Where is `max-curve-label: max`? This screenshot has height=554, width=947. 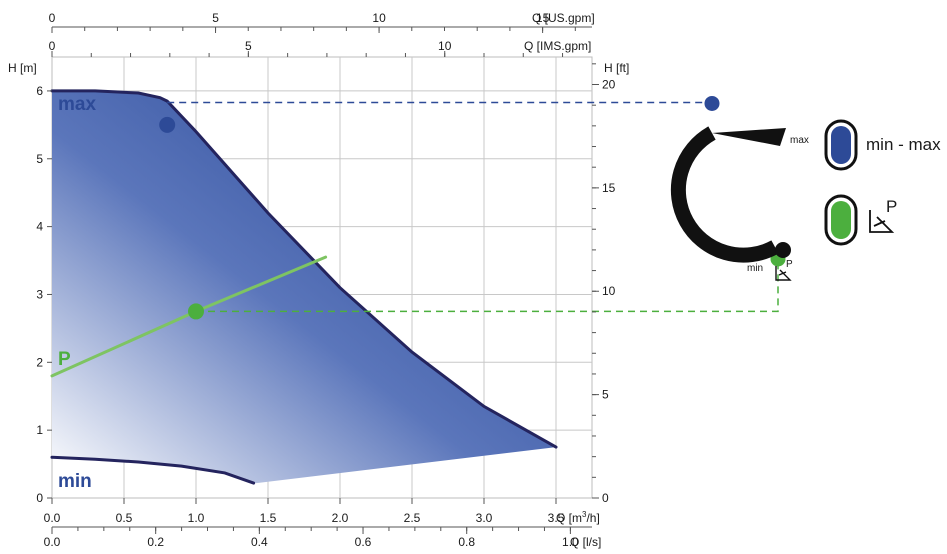 max-curve-label: max is located at coordinates (77, 104).